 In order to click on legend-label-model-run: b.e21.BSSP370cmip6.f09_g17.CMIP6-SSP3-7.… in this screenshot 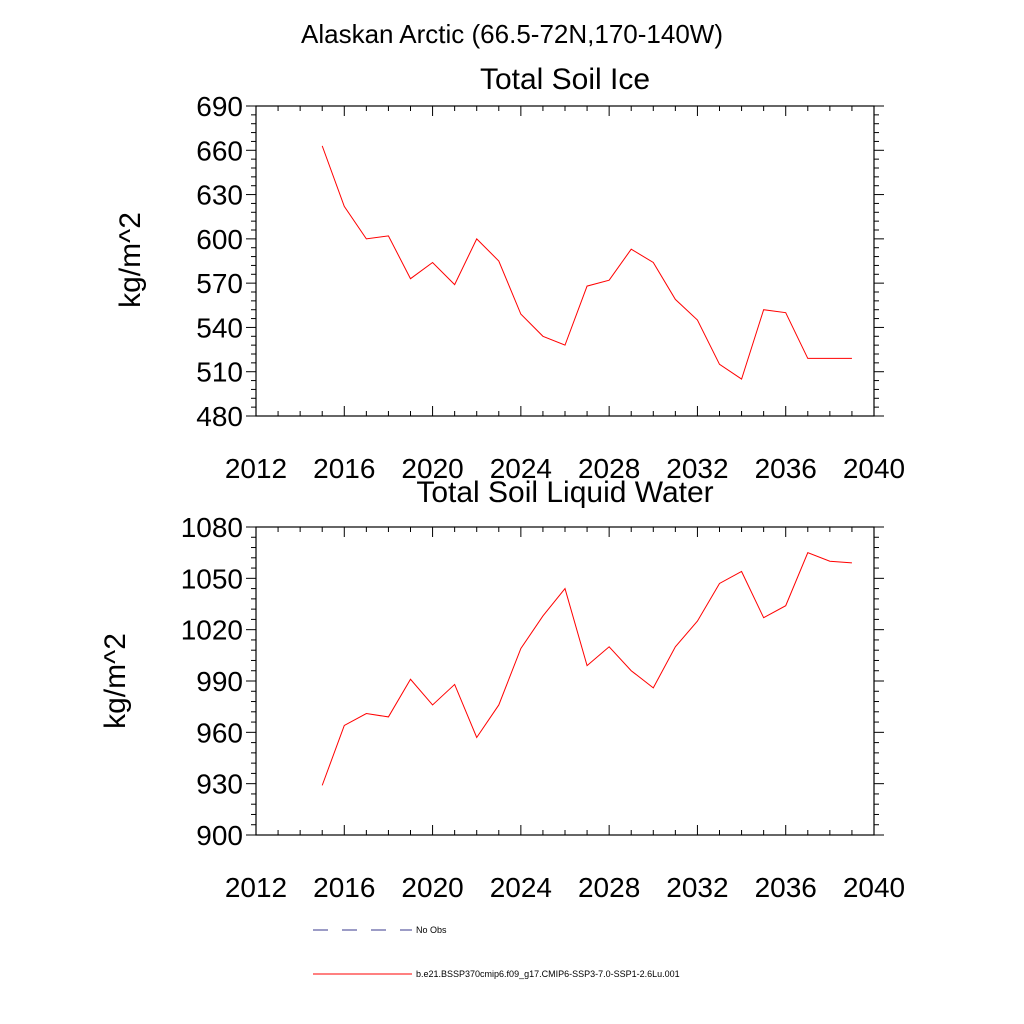, I will do `click(548, 974)`.